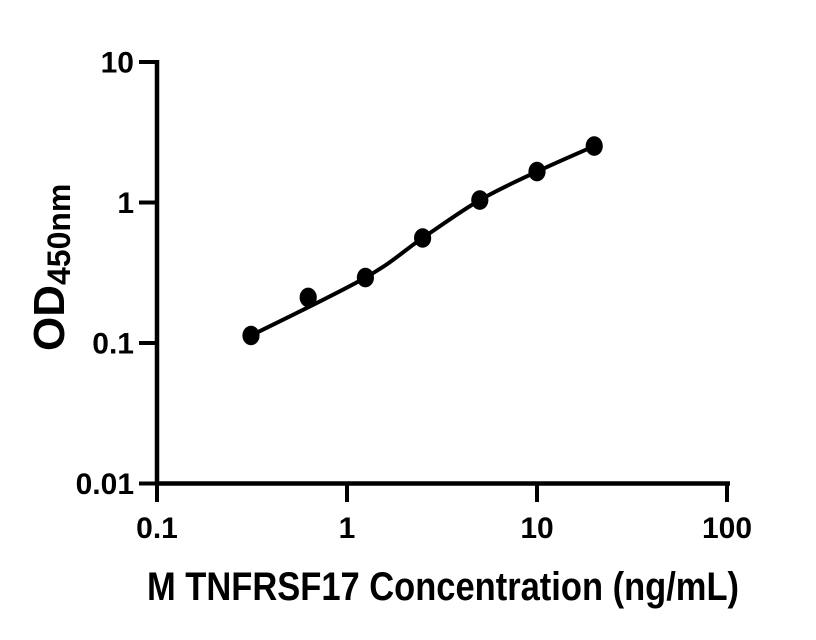 The width and height of the screenshot is (816, 640). What do you see at coordinates (157, 528) in the screenshot?
I see `x-tick-label: 0.1` at bounding box center [157, 528].